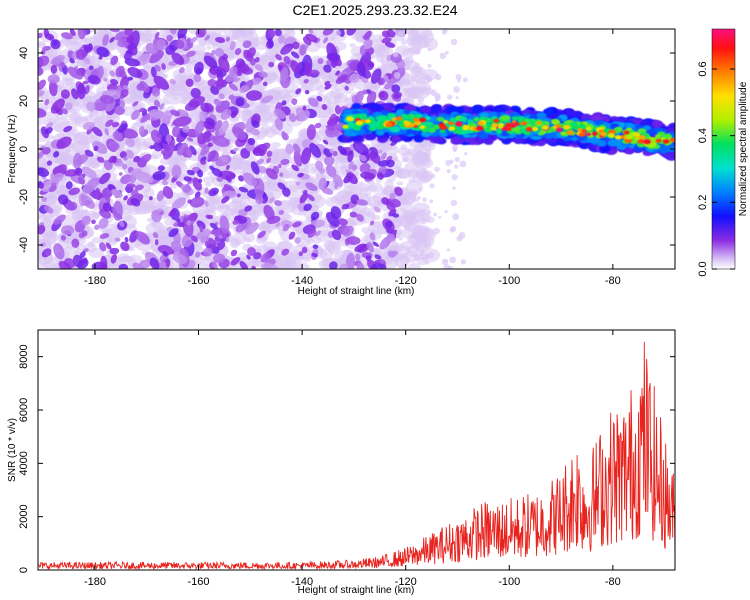 This screenshot has width=750, height=600. Describe the element at coordinates (716, 169) in the screenshot. I see `colorbar-ticks: 0.0 0.2 0.4 0.6` at that location.